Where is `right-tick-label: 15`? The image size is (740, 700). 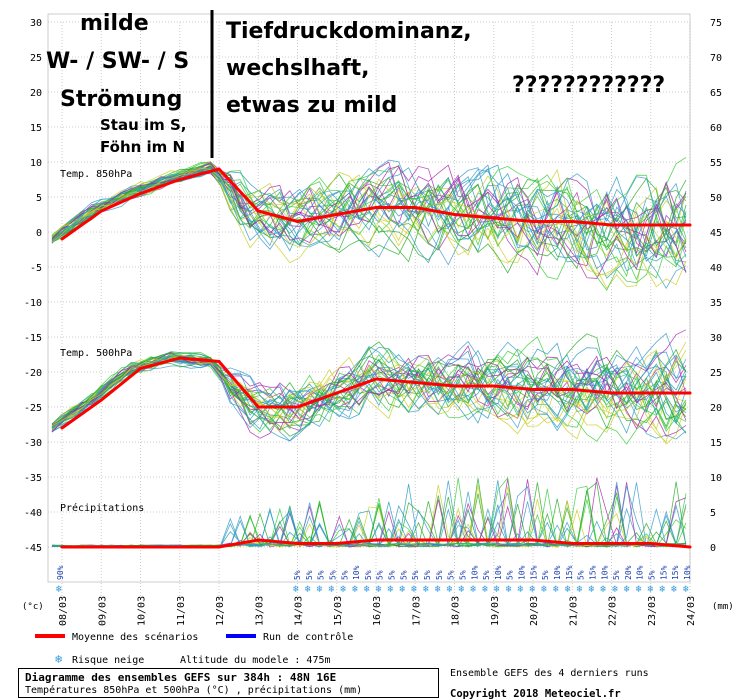 right-tick-label: 15 is located at coordinates (716, 443).